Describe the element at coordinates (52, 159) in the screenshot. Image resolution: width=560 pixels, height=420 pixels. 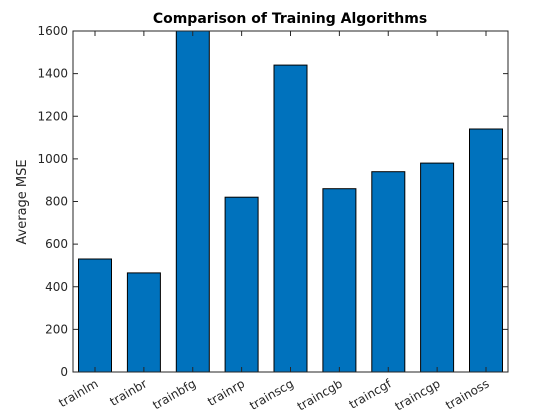
I see `y-tick-label: 1000` at that location.